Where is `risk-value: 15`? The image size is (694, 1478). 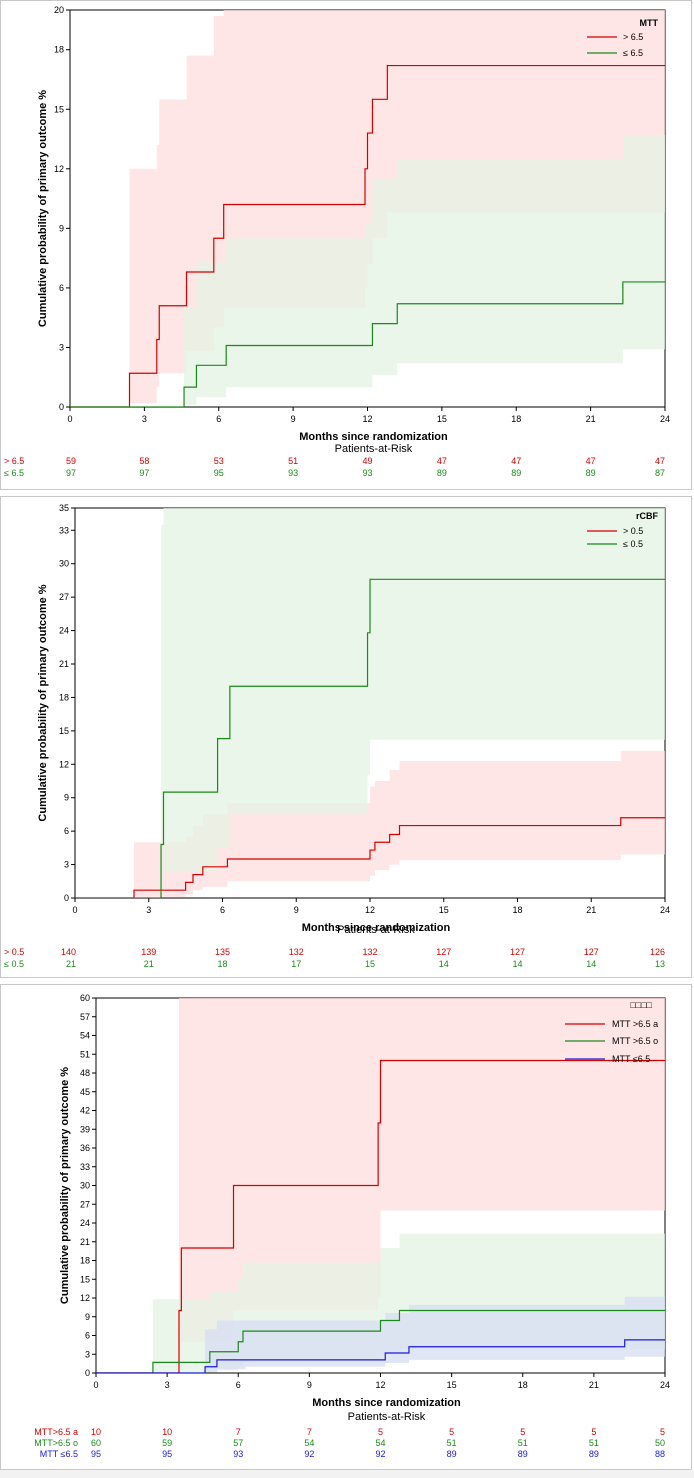 risk-value: 15 is located at coordinates (370, 964).